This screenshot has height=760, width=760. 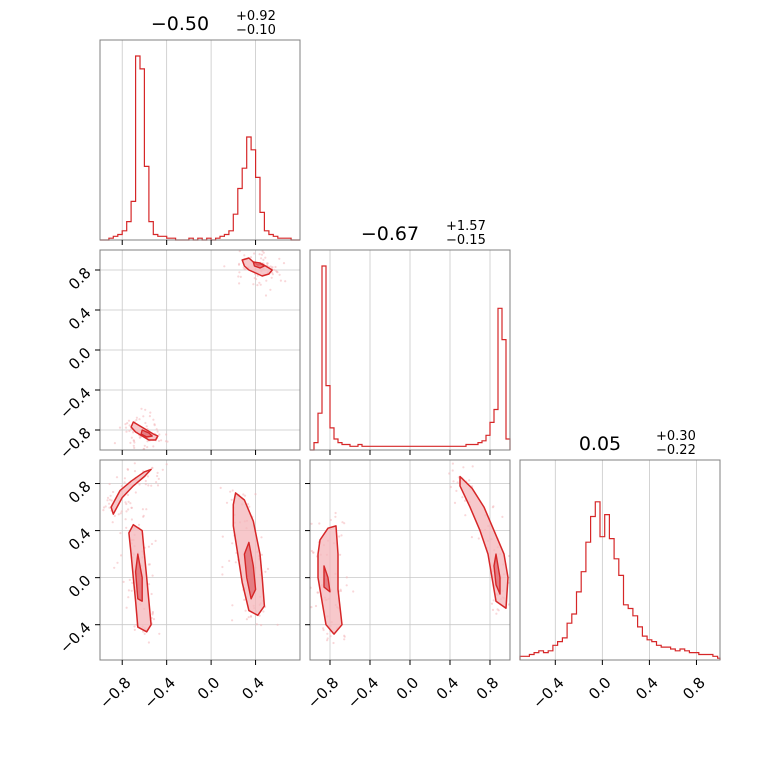 What do you see at coordinates (209, 689) in the screenshot?
I see `x-tick-label: 0.0` at bounding box center [209, 689].